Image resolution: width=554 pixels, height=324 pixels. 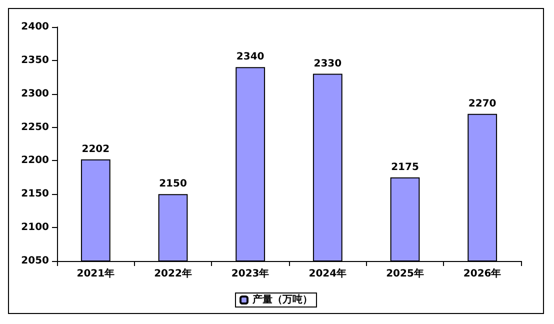 What do you see at coordinates (173, 184) in the screenshot?
I see `data-label: 2150` at bounding box center [173, 184].